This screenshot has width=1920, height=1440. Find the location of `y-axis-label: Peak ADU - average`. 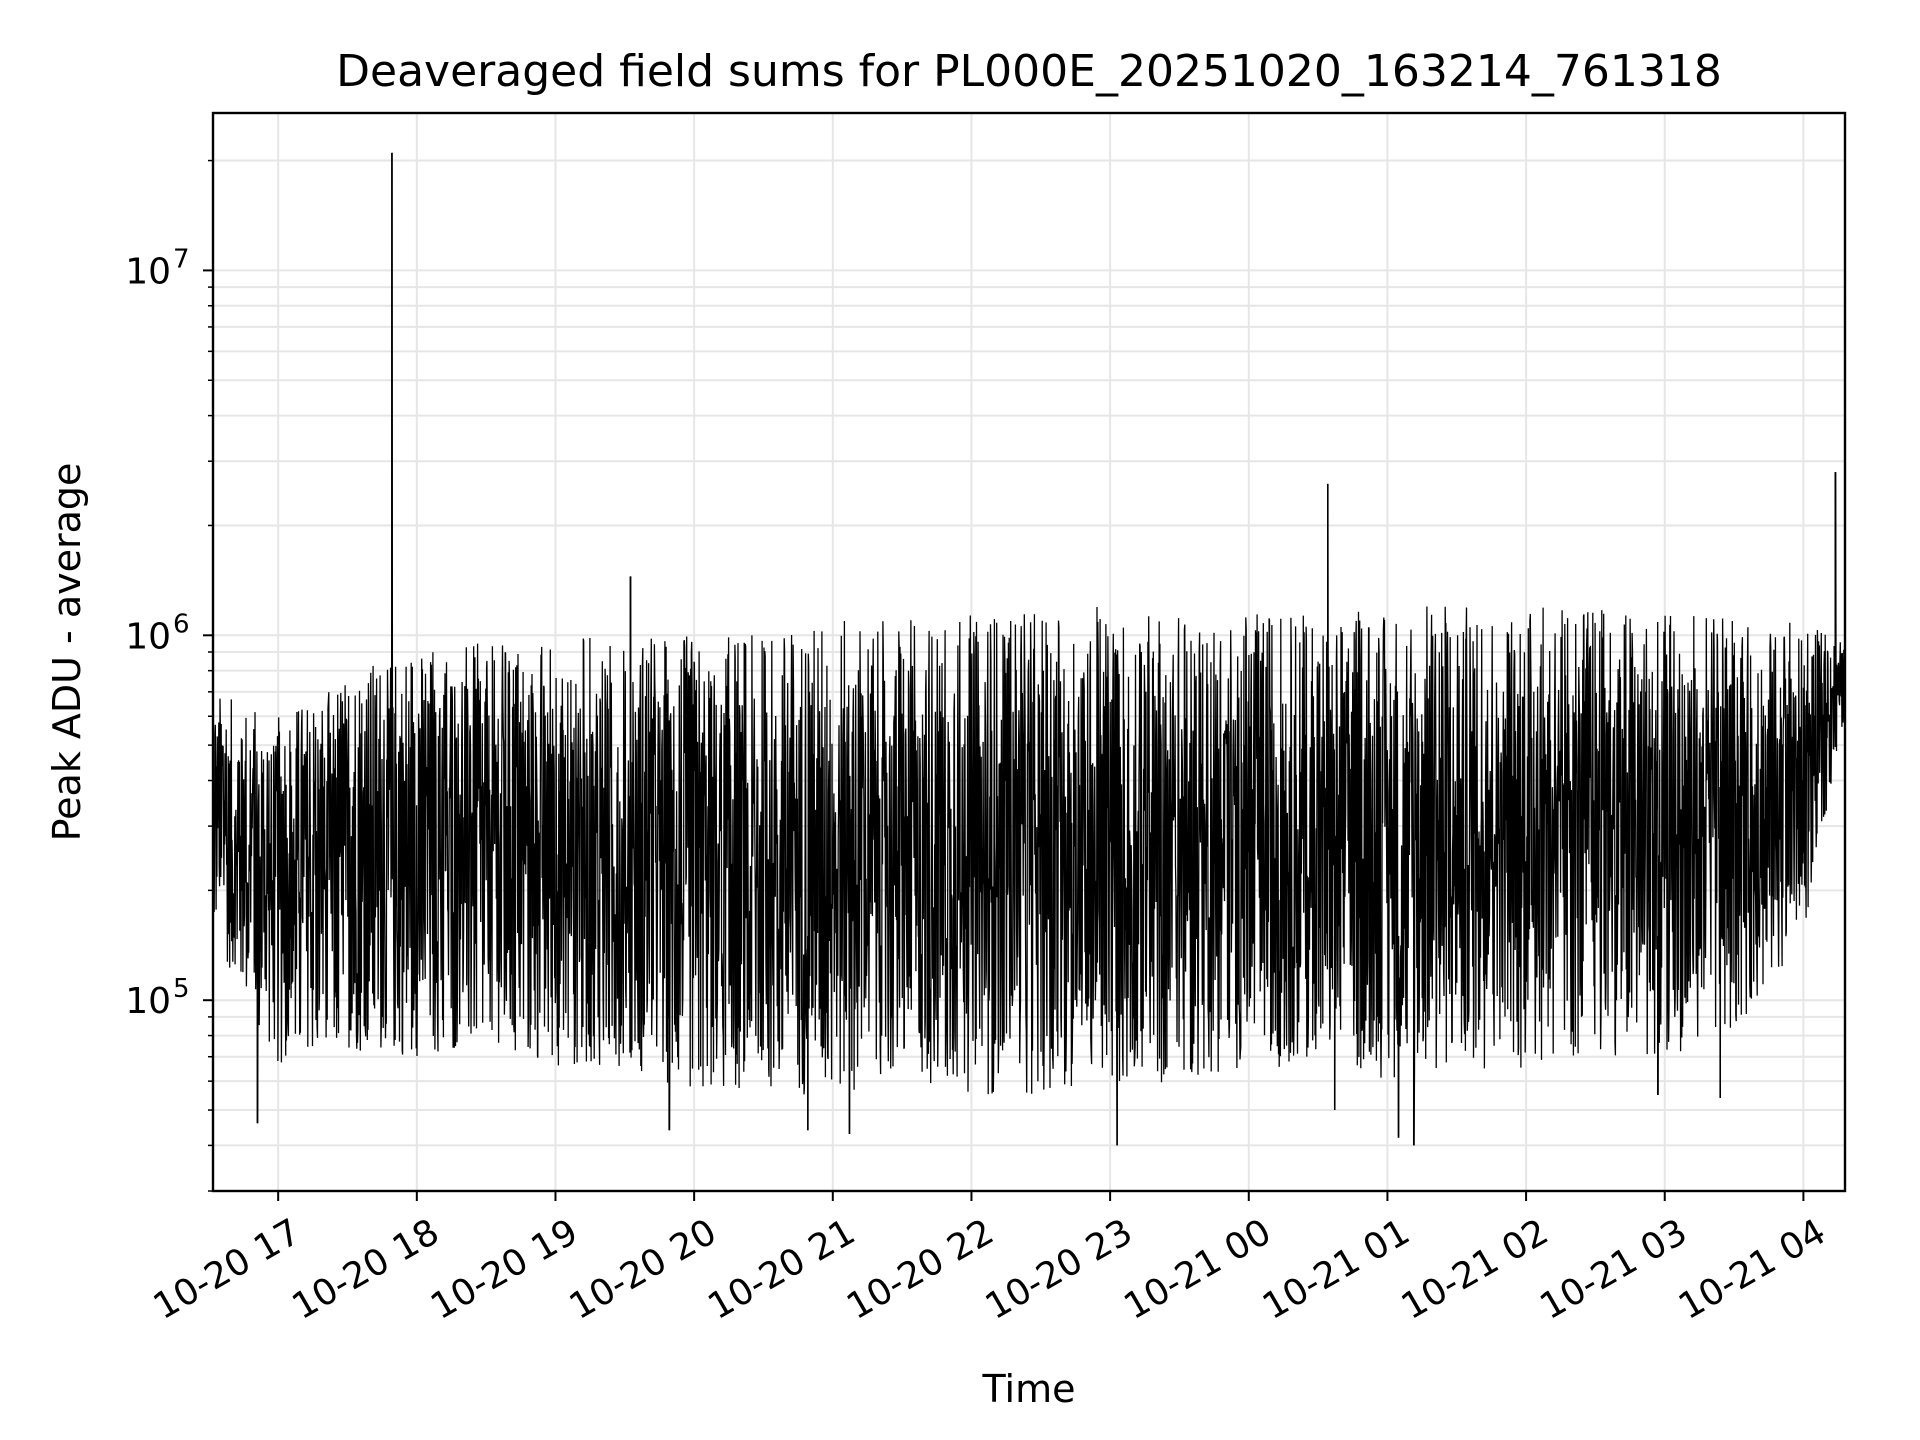

y-axis-label: Peak ADU - average is located at coordinates (67, 652).